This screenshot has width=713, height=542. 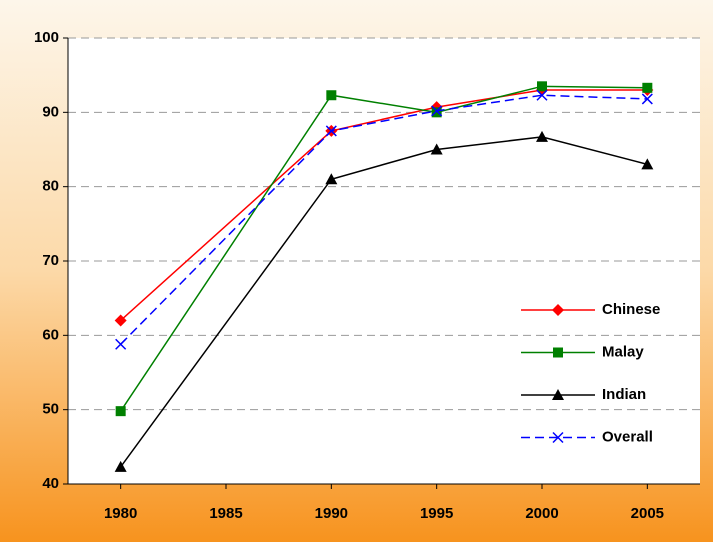 What do you see at coordinates (627, 436) in the screenshot?
I see `legend-label: Overall` at bounding box center [627, 436].